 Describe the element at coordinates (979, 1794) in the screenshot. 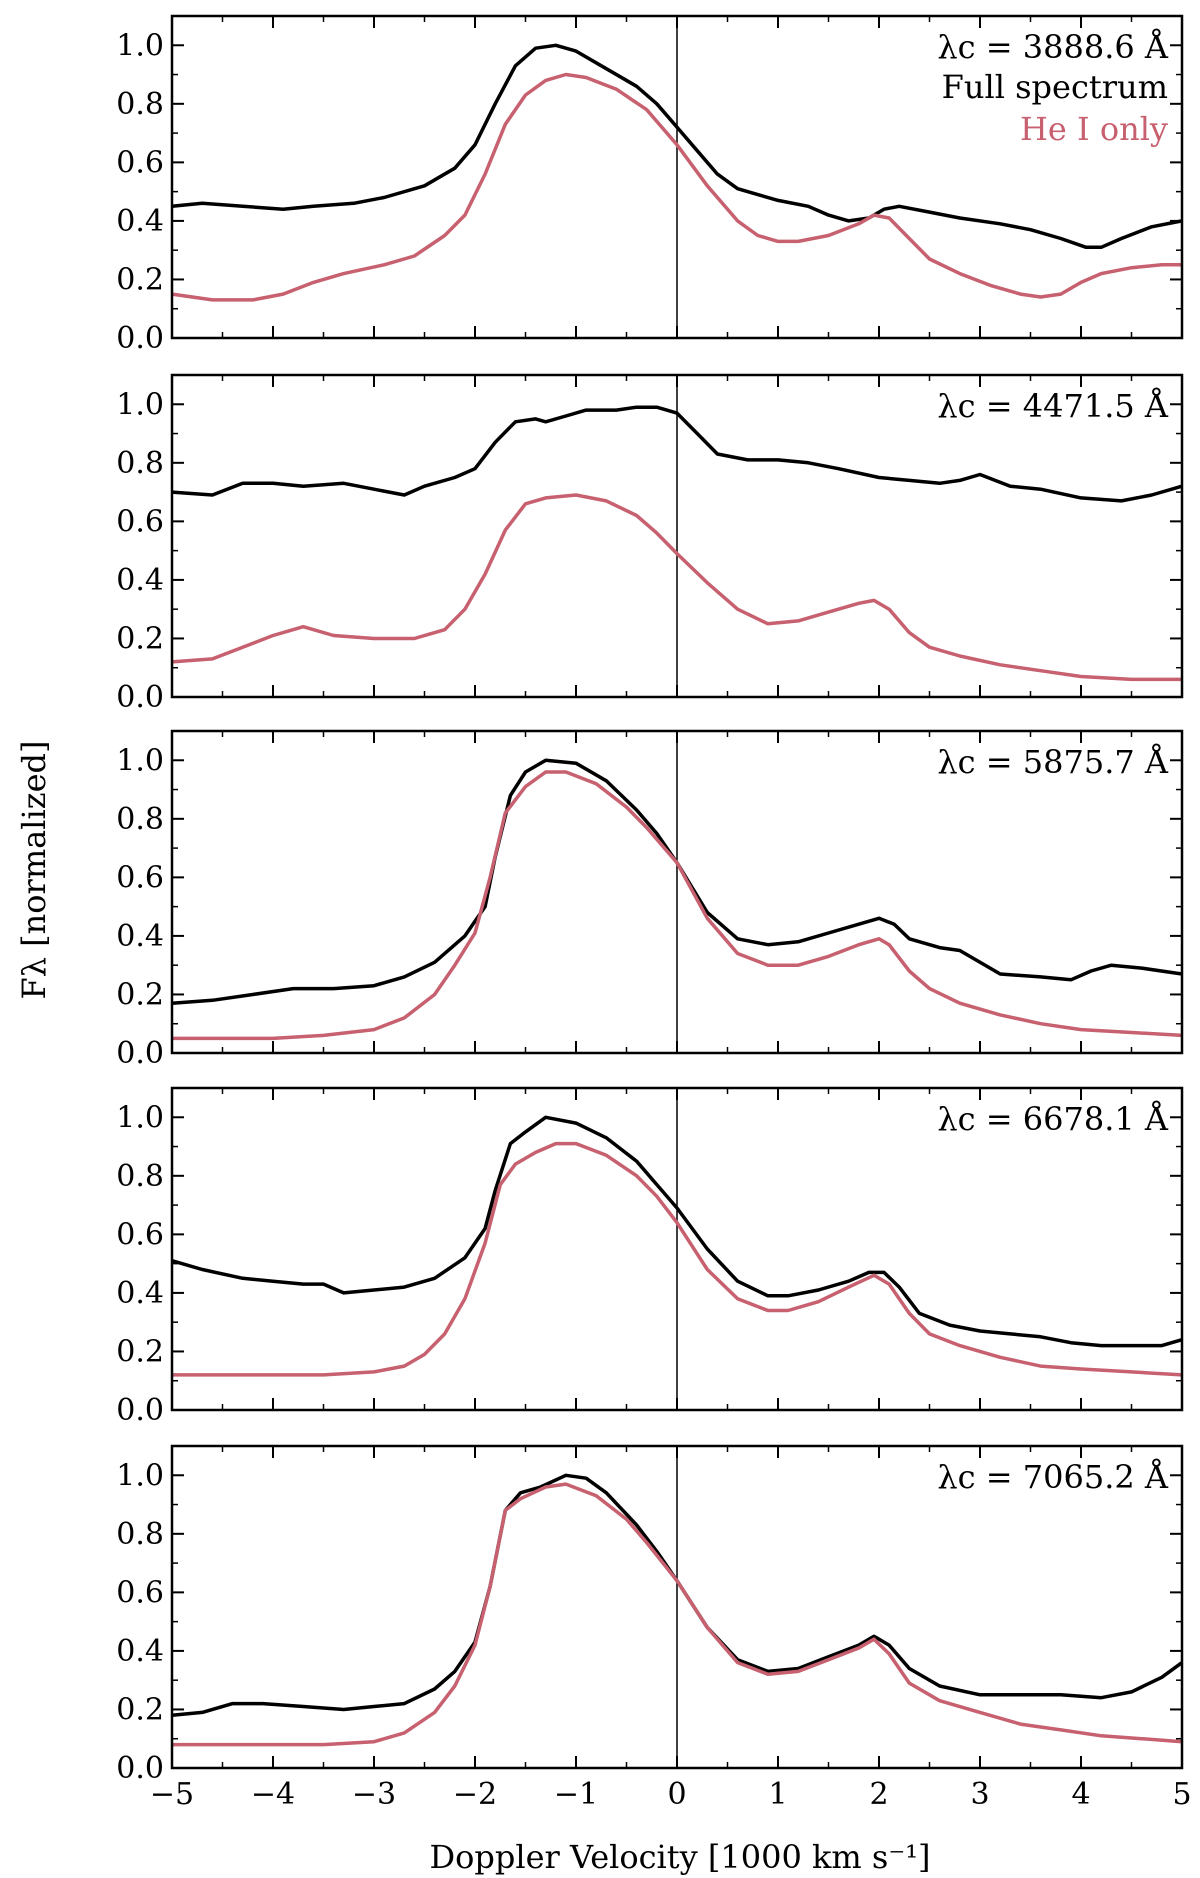

I see `x-tick-label: 3` at that location.